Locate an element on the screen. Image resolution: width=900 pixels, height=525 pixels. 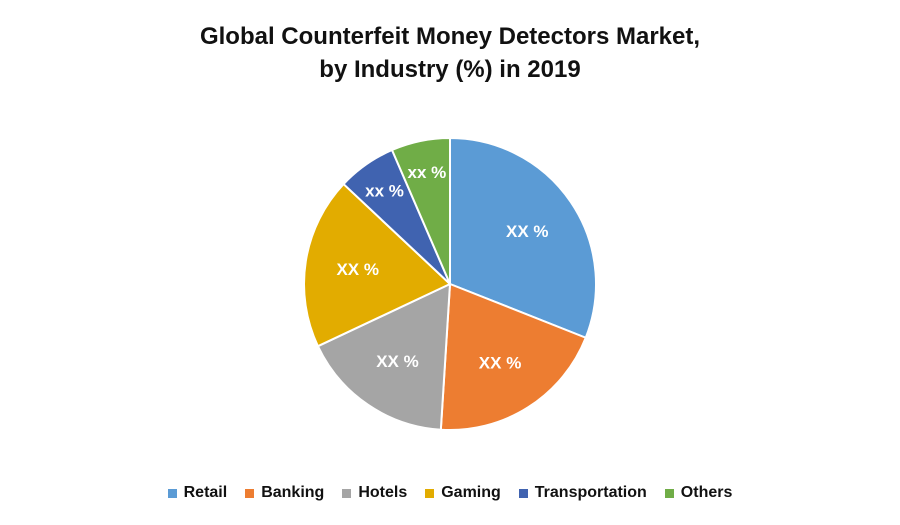
pie-slice-gaming is located at coordinates (377, 265).